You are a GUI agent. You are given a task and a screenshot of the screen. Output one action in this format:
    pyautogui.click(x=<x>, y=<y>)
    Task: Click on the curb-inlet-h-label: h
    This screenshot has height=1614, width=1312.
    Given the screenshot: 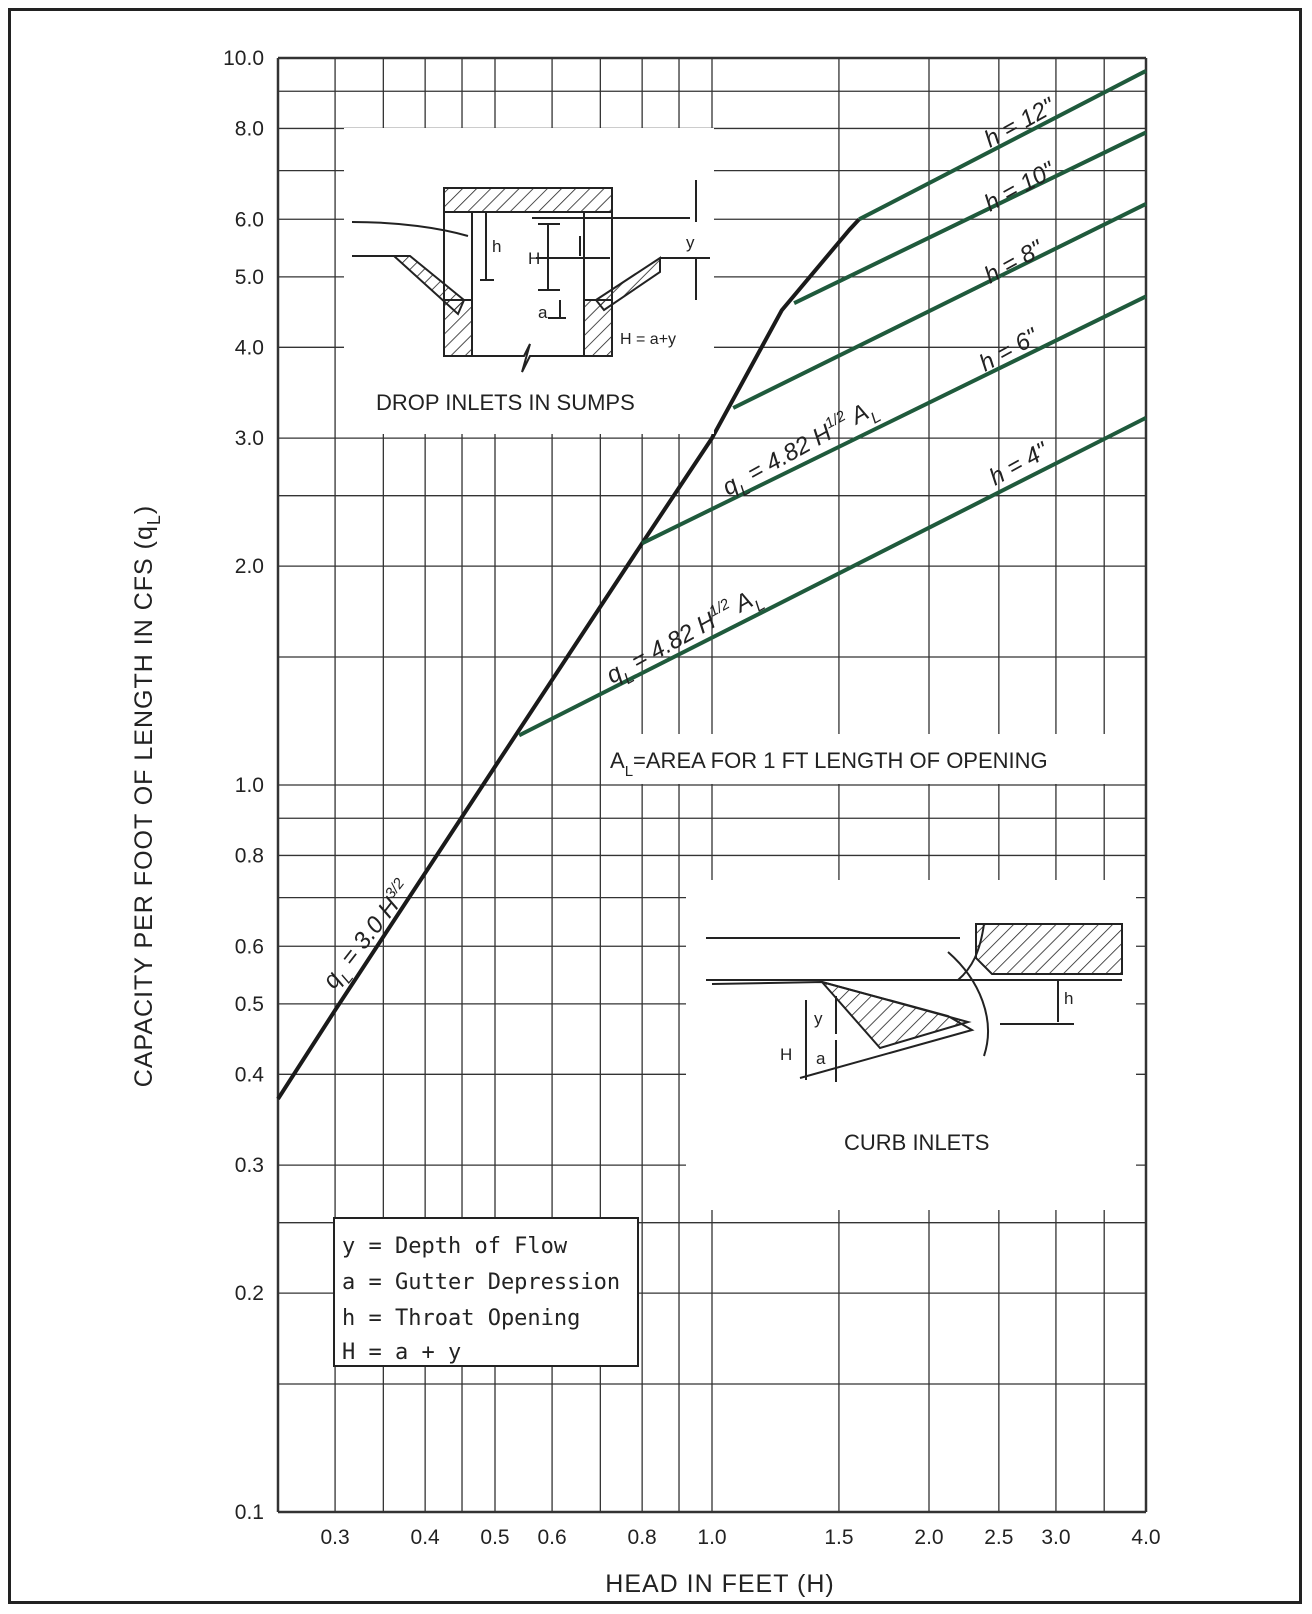 What is the action you would take?
    pyautogui.click(x=1068, y=998)
    